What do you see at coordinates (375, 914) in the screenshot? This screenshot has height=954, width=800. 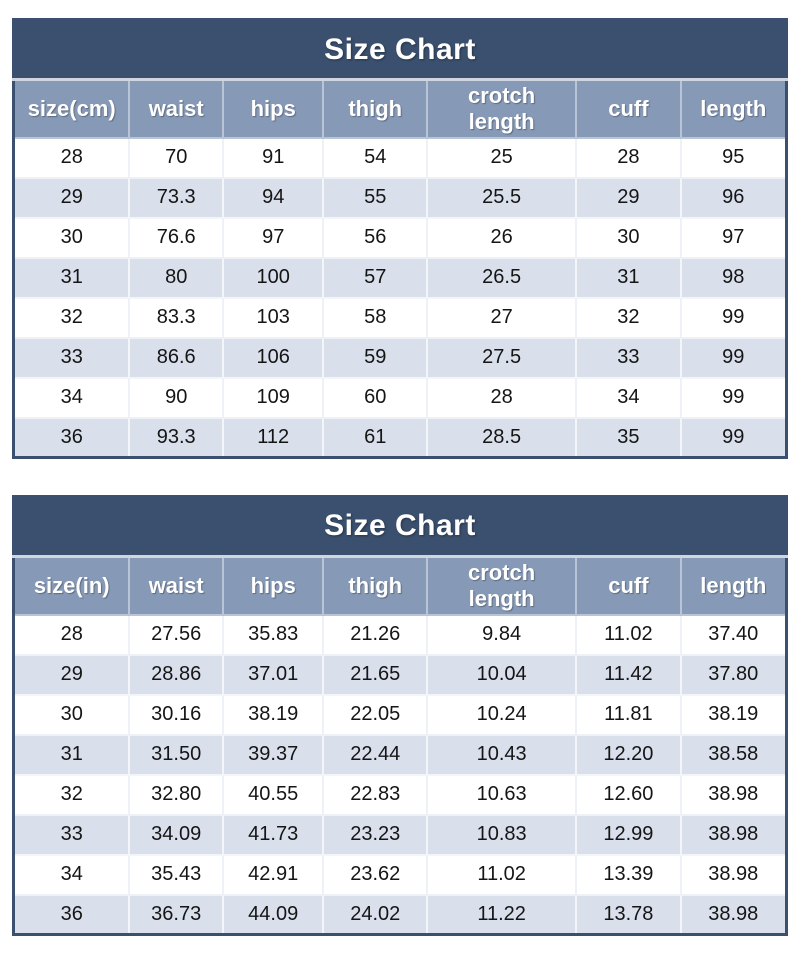 I see `table-cell: 24.02` at bounding box center [375, 914].